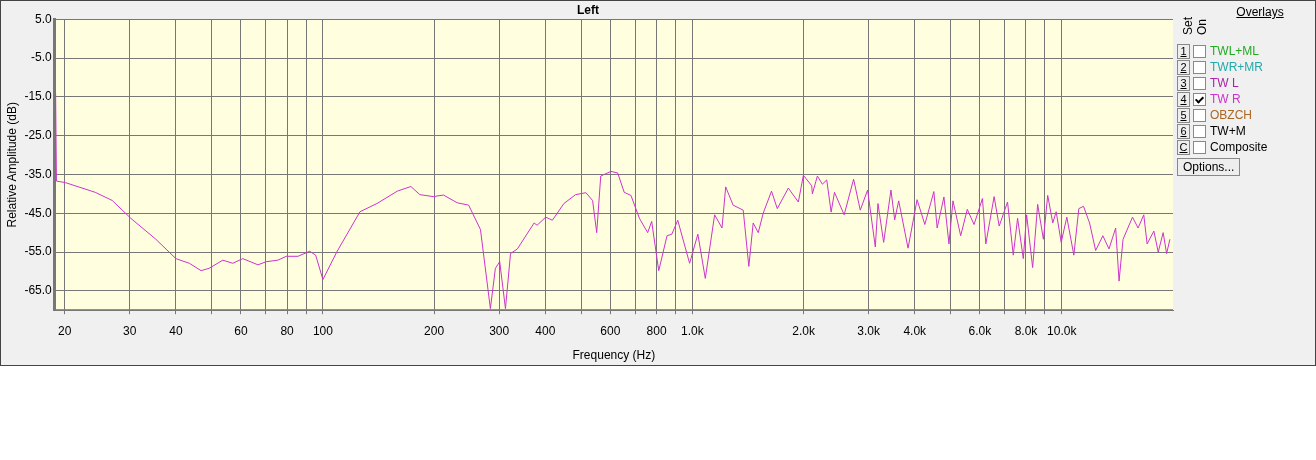 This screenshot has height=460, width=1316. What do you see at coordinates (1183, 131) in the screenshot?
I see `text: 6` at bounding box center [1183, 131].